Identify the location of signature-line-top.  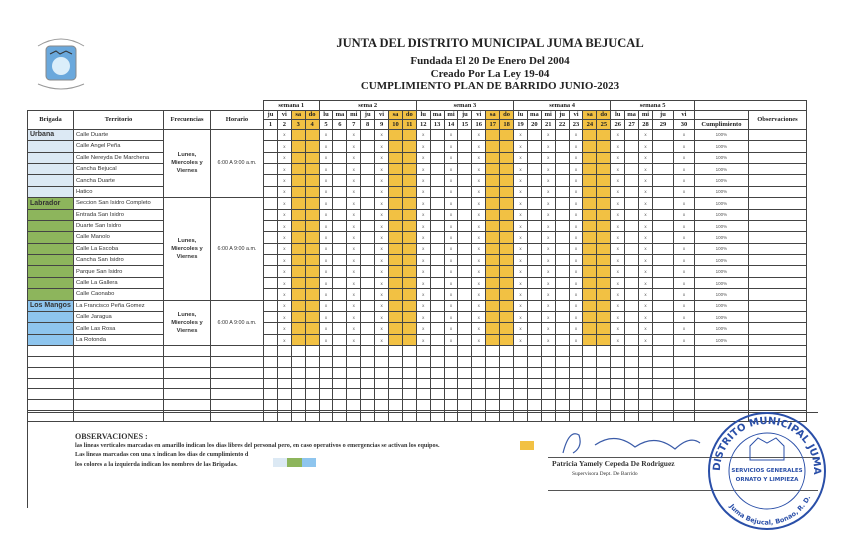
(683, 457).